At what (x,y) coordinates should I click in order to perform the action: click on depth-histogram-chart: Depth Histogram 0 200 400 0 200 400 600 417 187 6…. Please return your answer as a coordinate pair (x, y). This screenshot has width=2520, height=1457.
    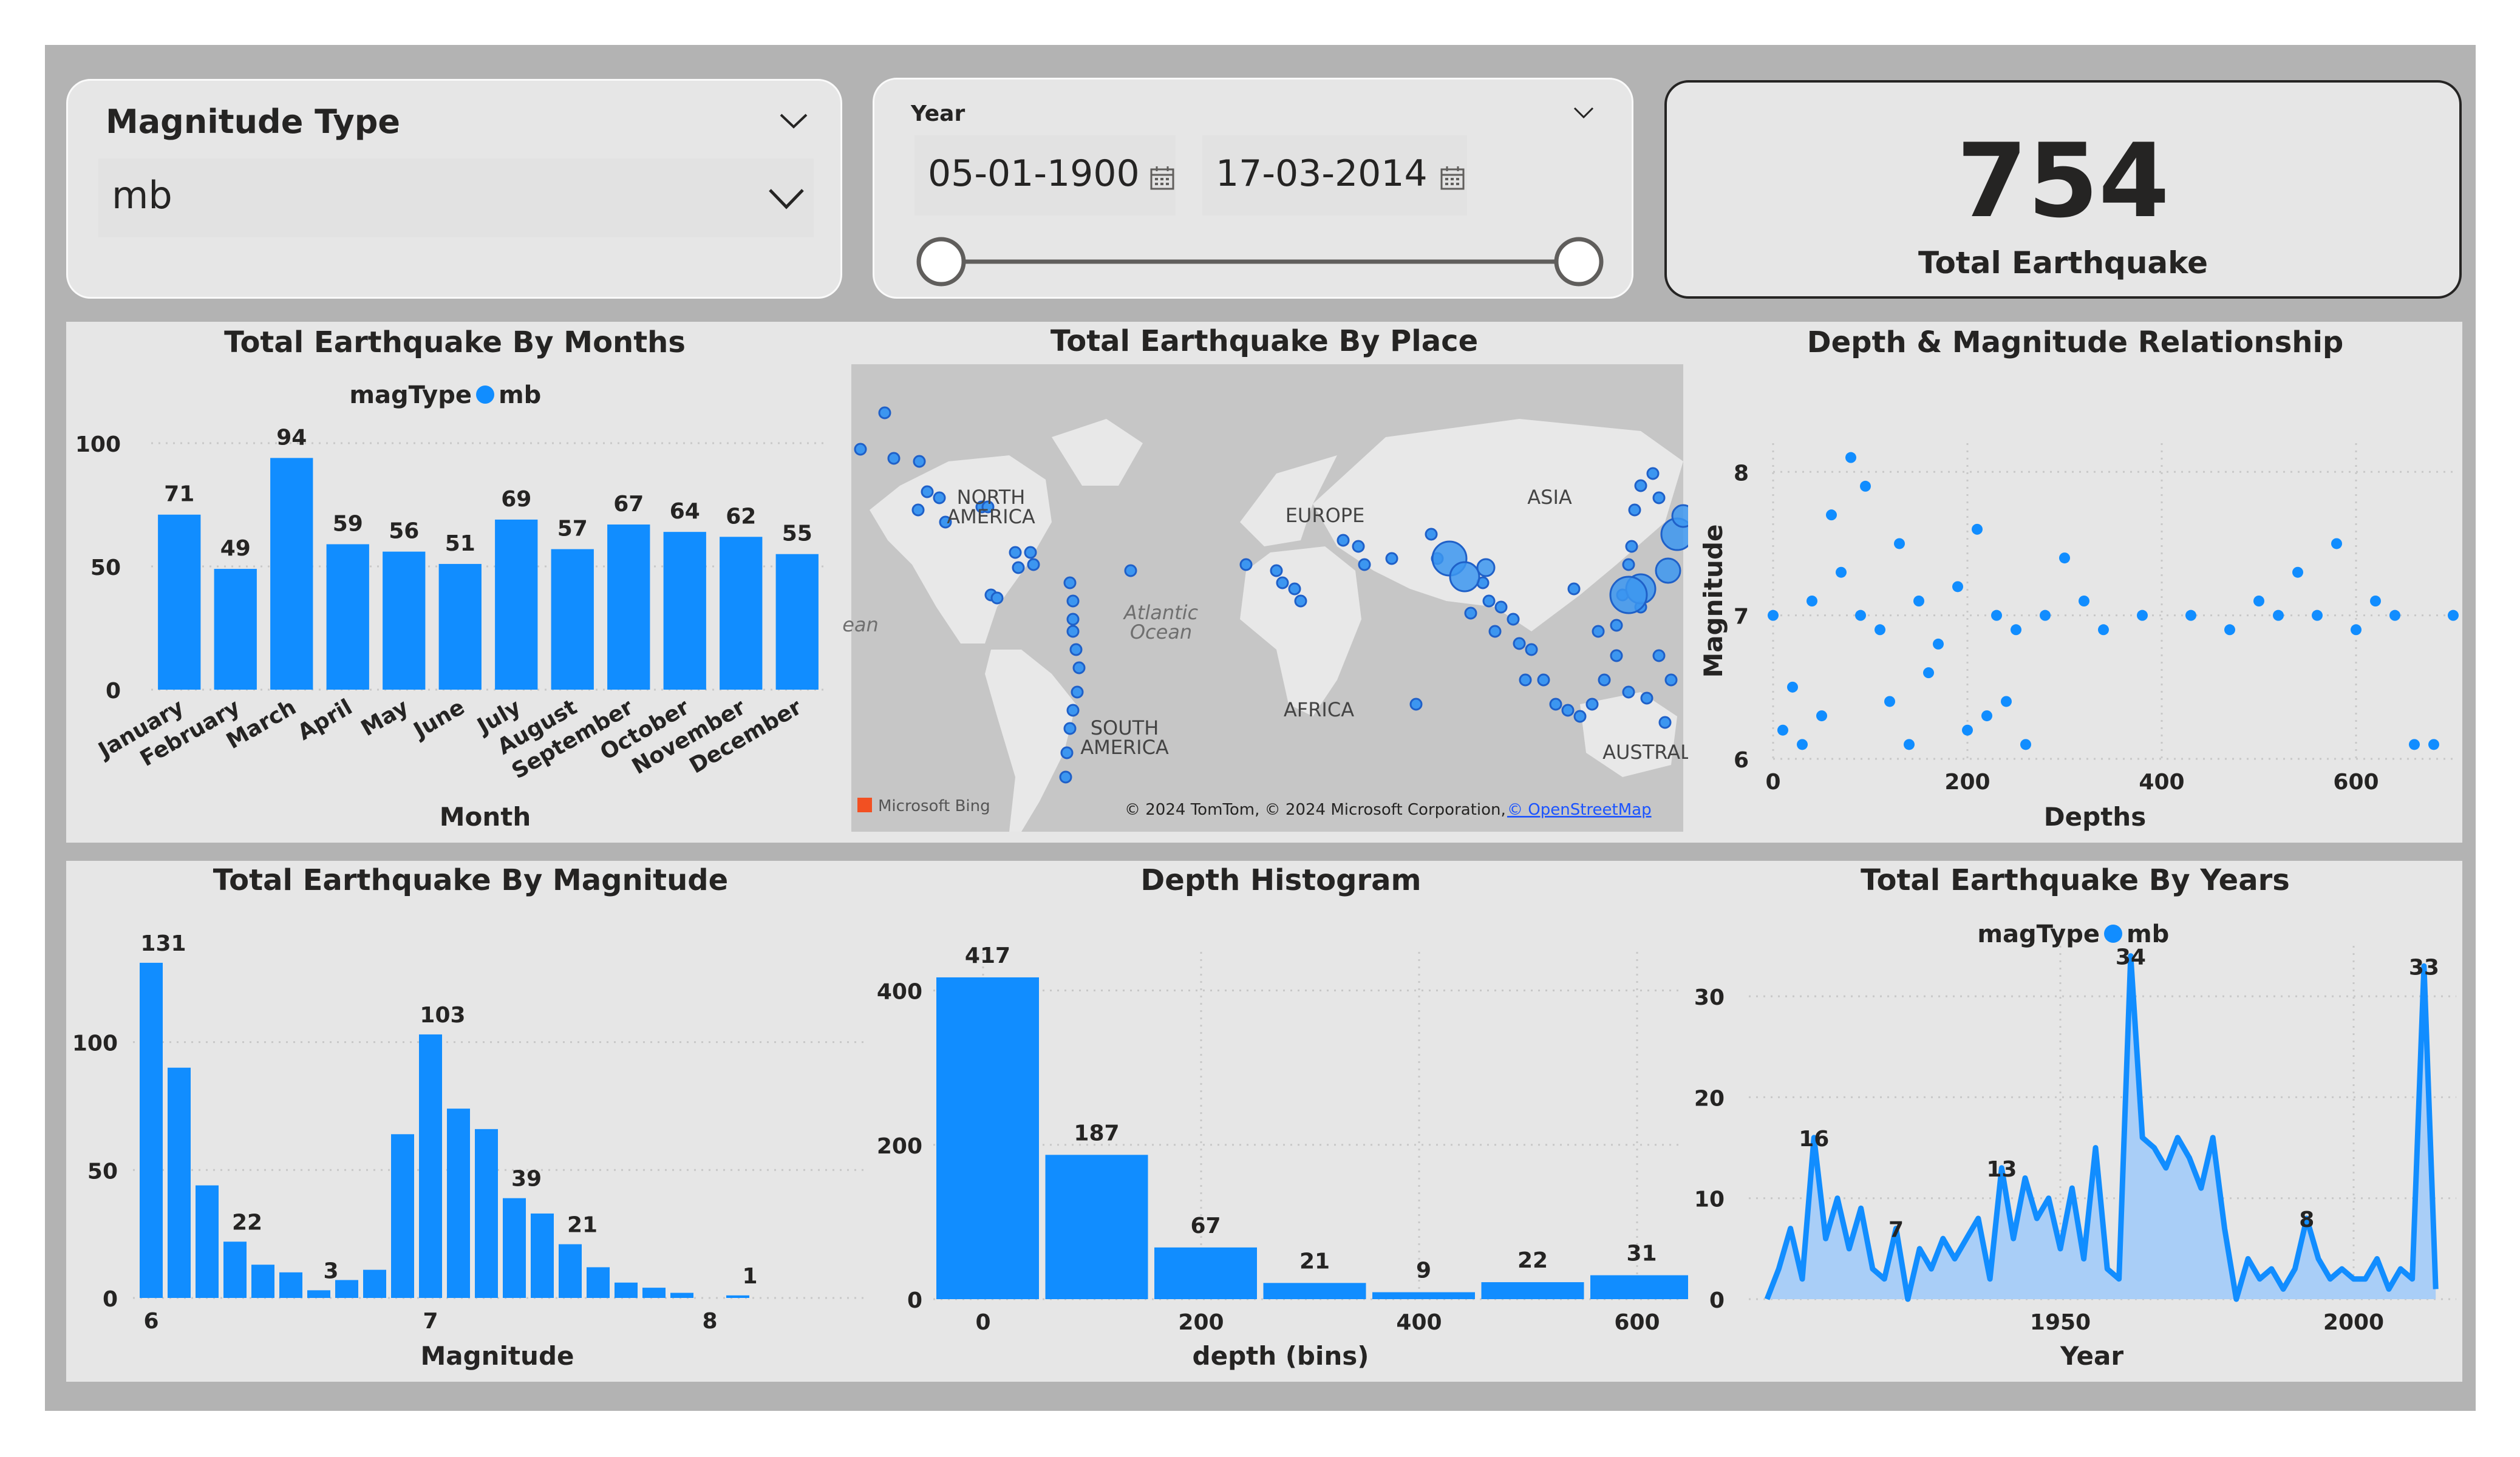
    Looking at the image, I should click on (1283, 1121).